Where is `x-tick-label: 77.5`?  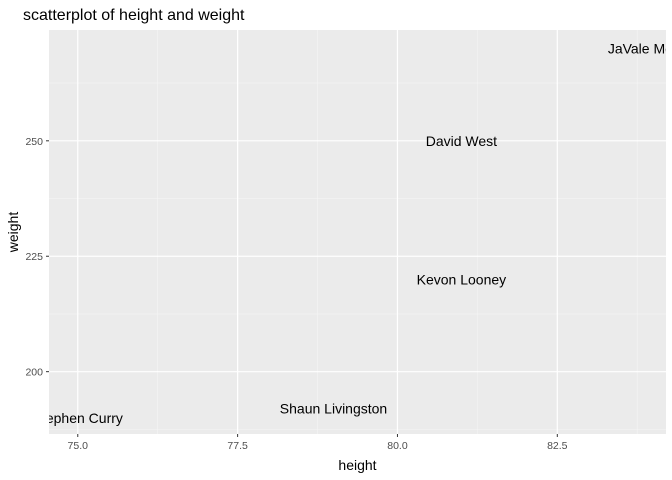 x-tick-label: 77.5 is located at coordinates (237, 446).